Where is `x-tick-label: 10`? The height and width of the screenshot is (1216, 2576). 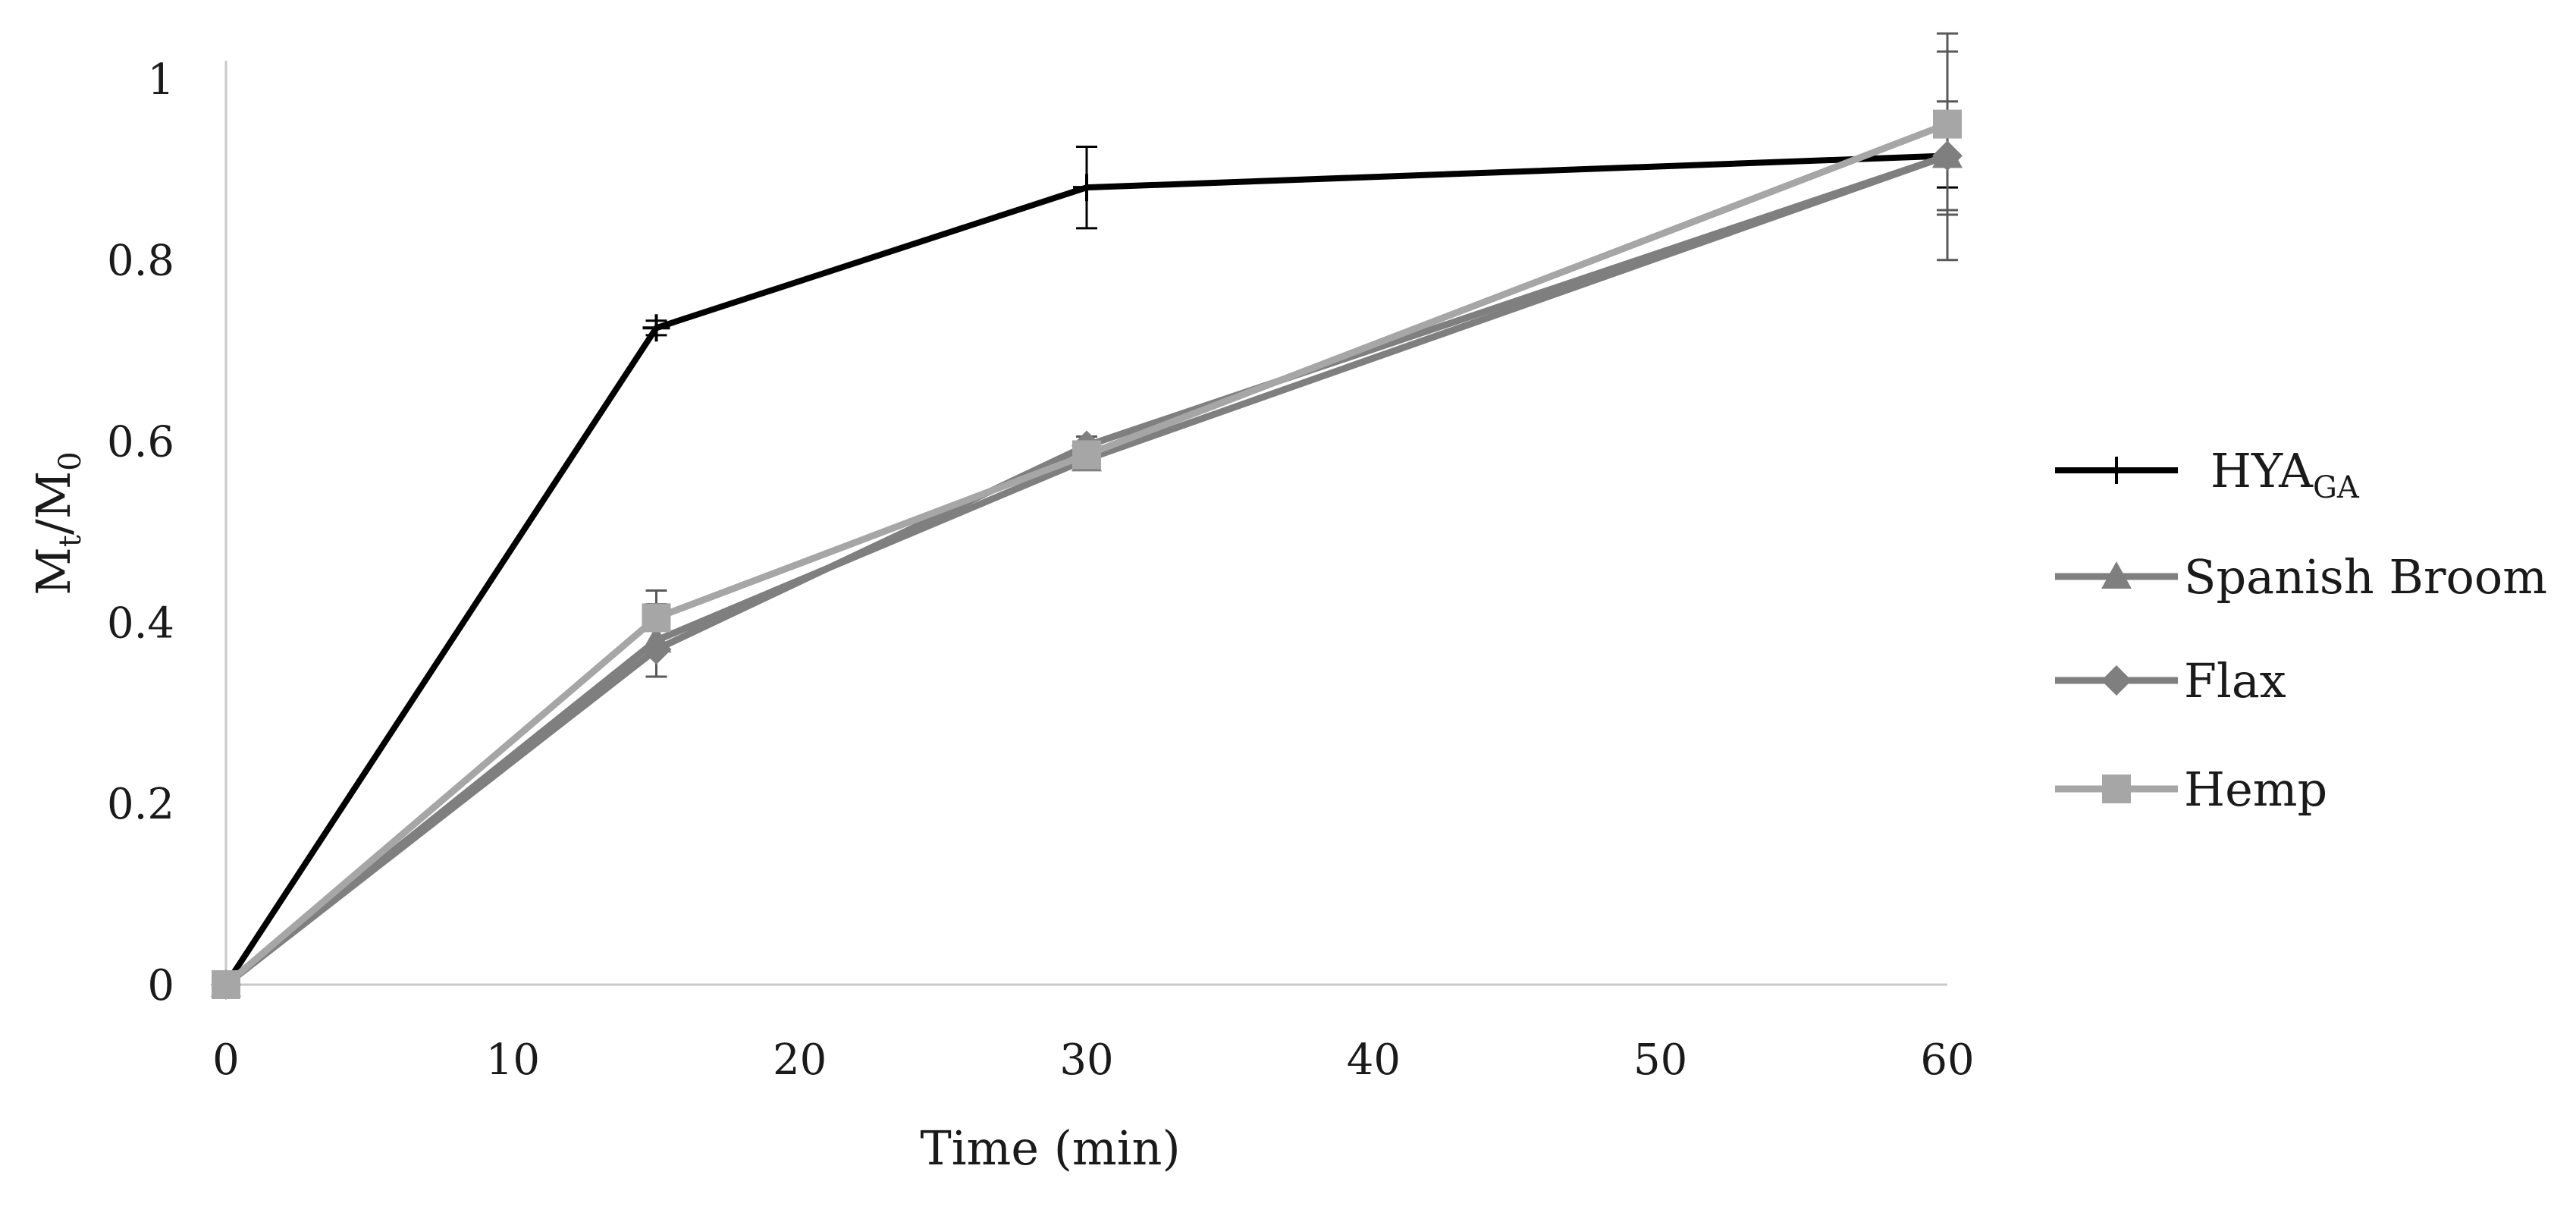
x-tick-label: 10 is located at coordinates (513, 1060).